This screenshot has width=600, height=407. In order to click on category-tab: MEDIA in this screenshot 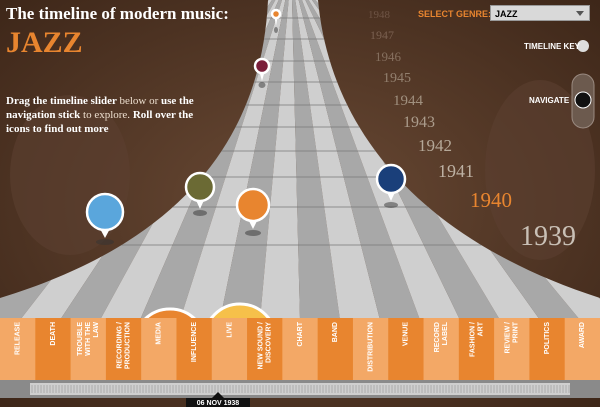, I will do `click(159, 349)`.